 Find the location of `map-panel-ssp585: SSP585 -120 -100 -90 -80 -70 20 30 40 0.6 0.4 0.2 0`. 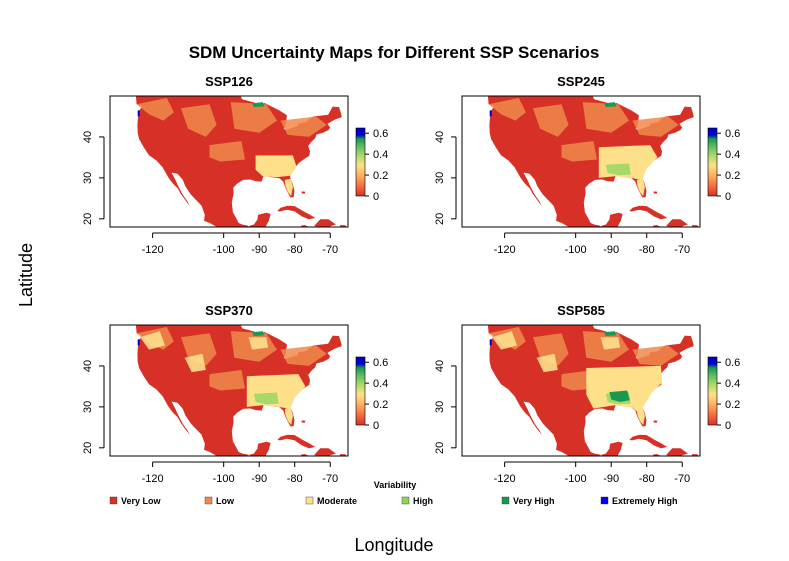

map-panel-ssp585: SSP585 -120 -100 -90 -80 -70 20 30 40 0.6 0.4 0.2 0 is located at coordinates (587, 394).